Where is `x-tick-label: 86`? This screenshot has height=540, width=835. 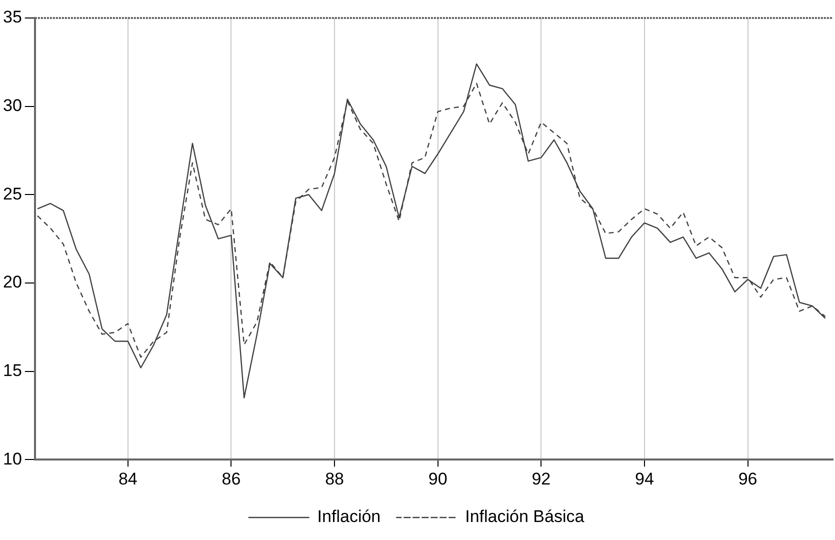
x-tick-label: 86 is located at coordinates (231, 478).